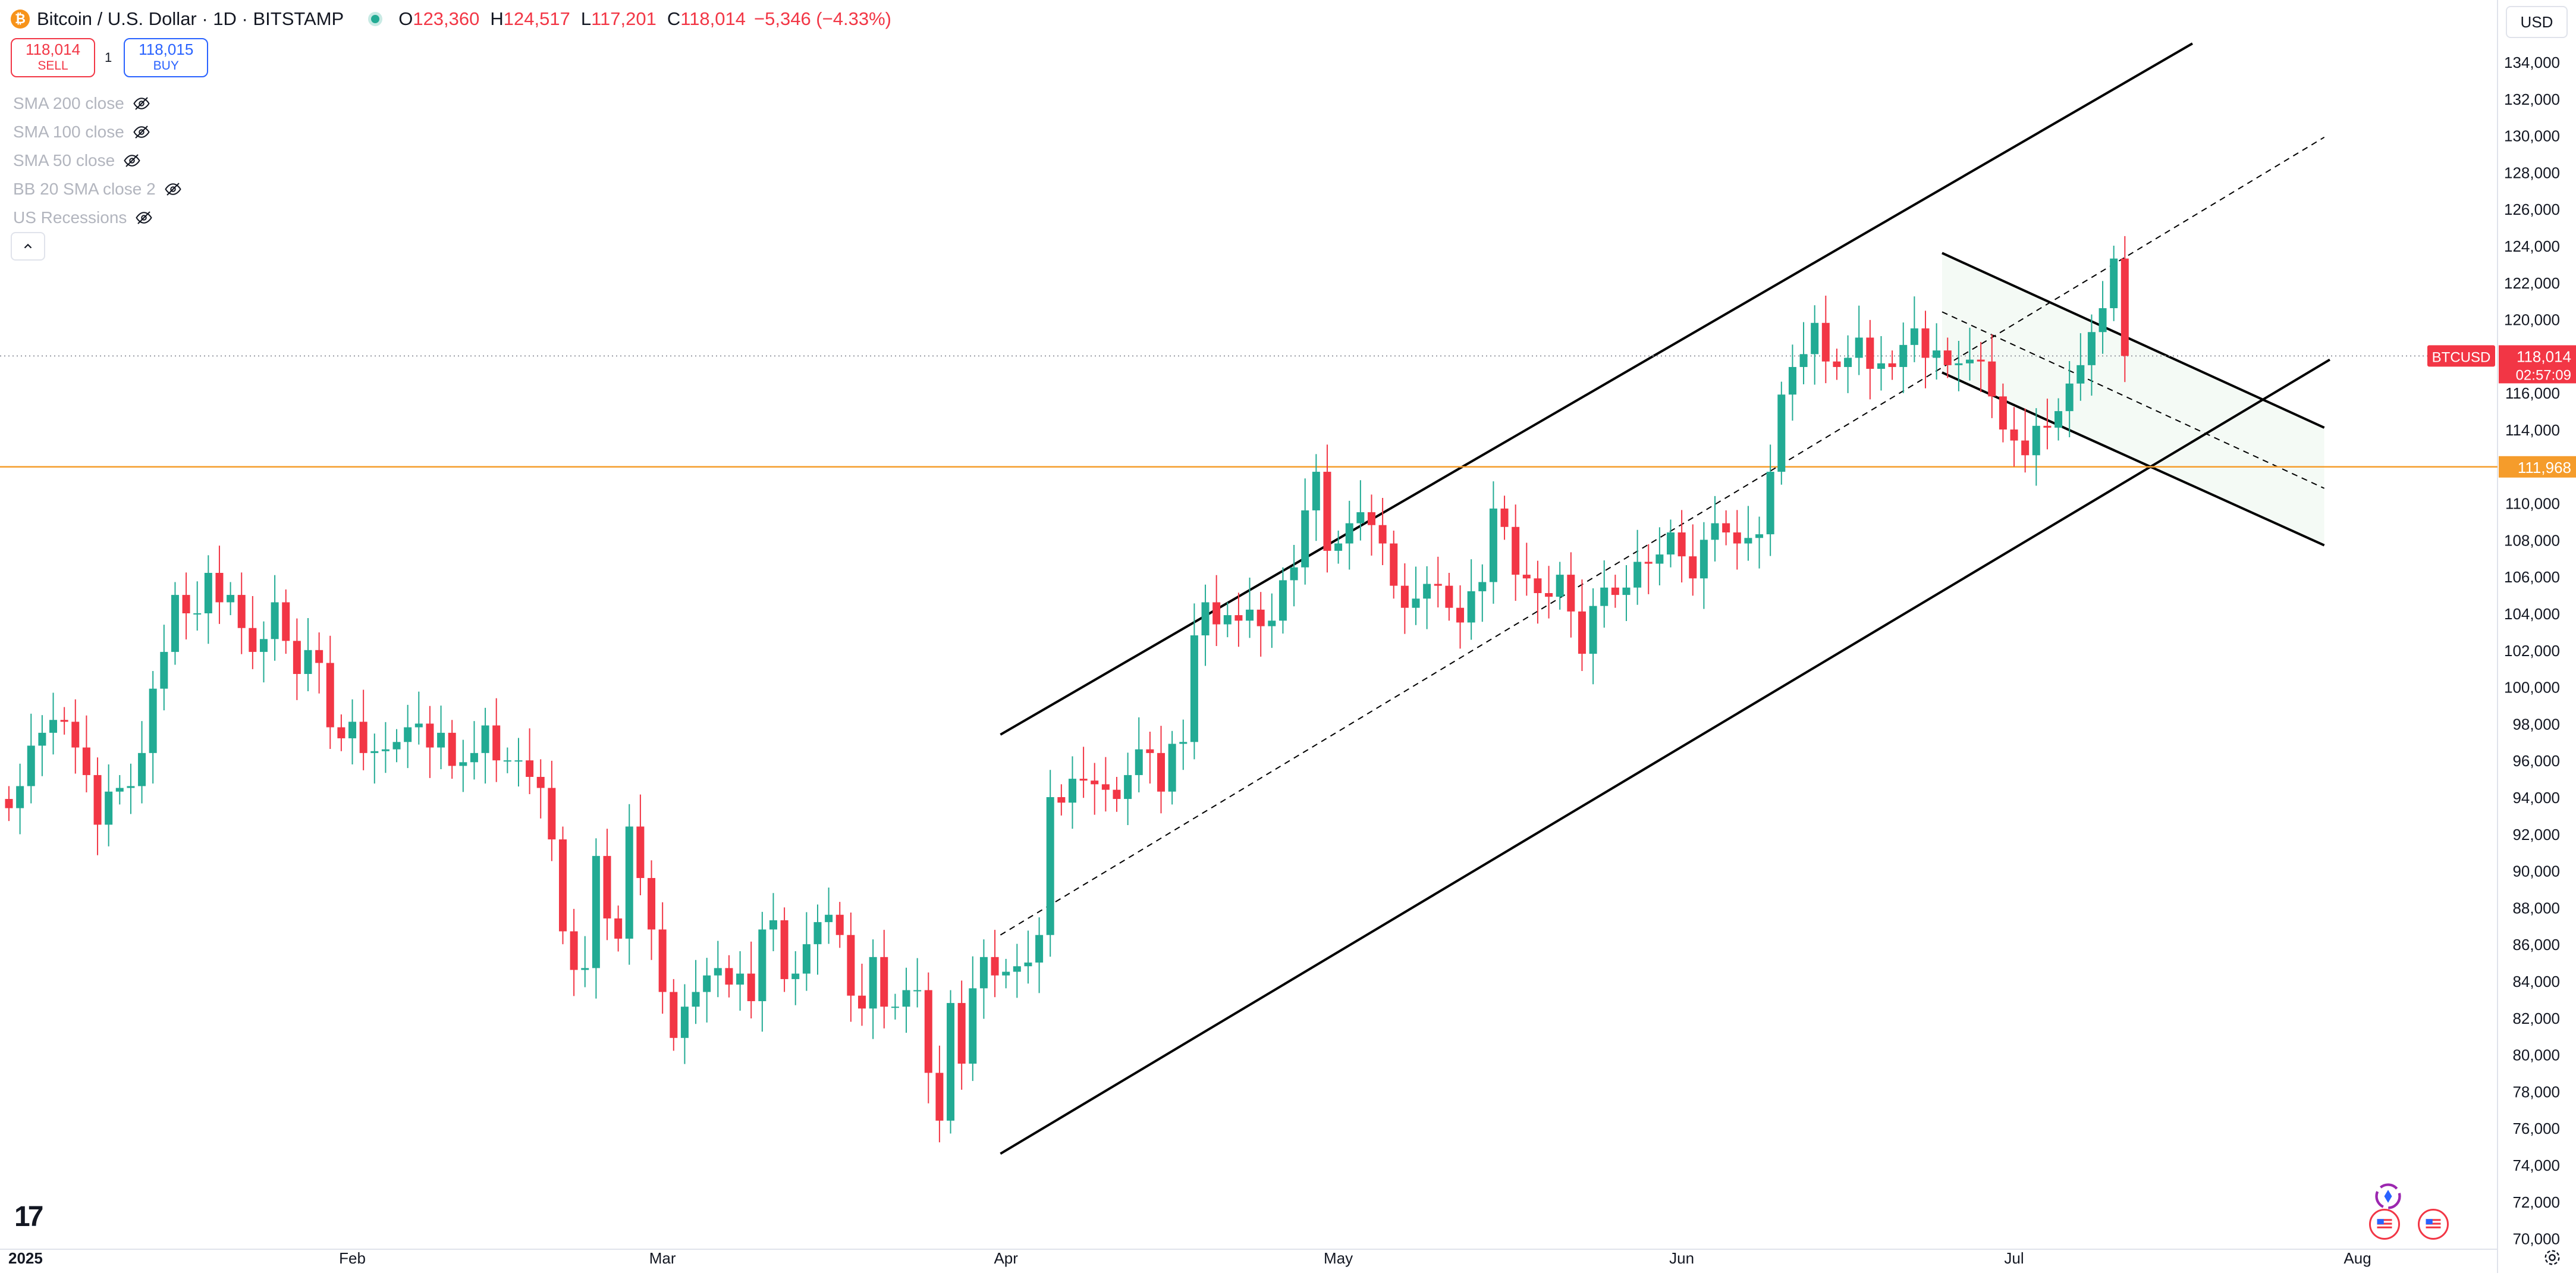 The width and height of the screenshot is (2576, 1276). What do you see at coordinates (2552, 1257) in the screenshot?
I see `gear-icon` at bounding box center [2552, 1257].